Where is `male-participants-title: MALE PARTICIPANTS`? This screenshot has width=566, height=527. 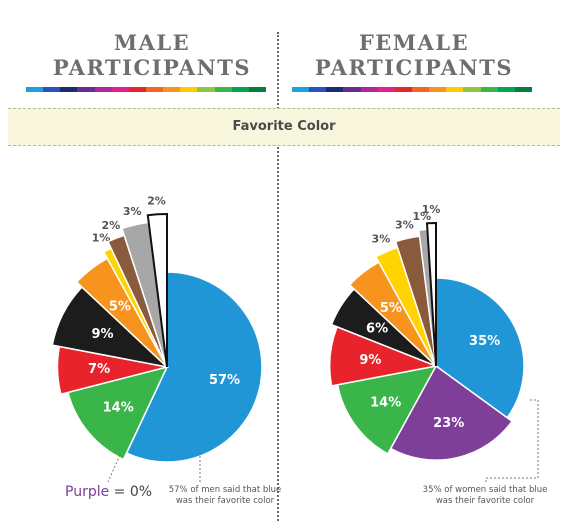 male-participants-title: MALE PARTICIPANTS is located at coordinates (152, 55).